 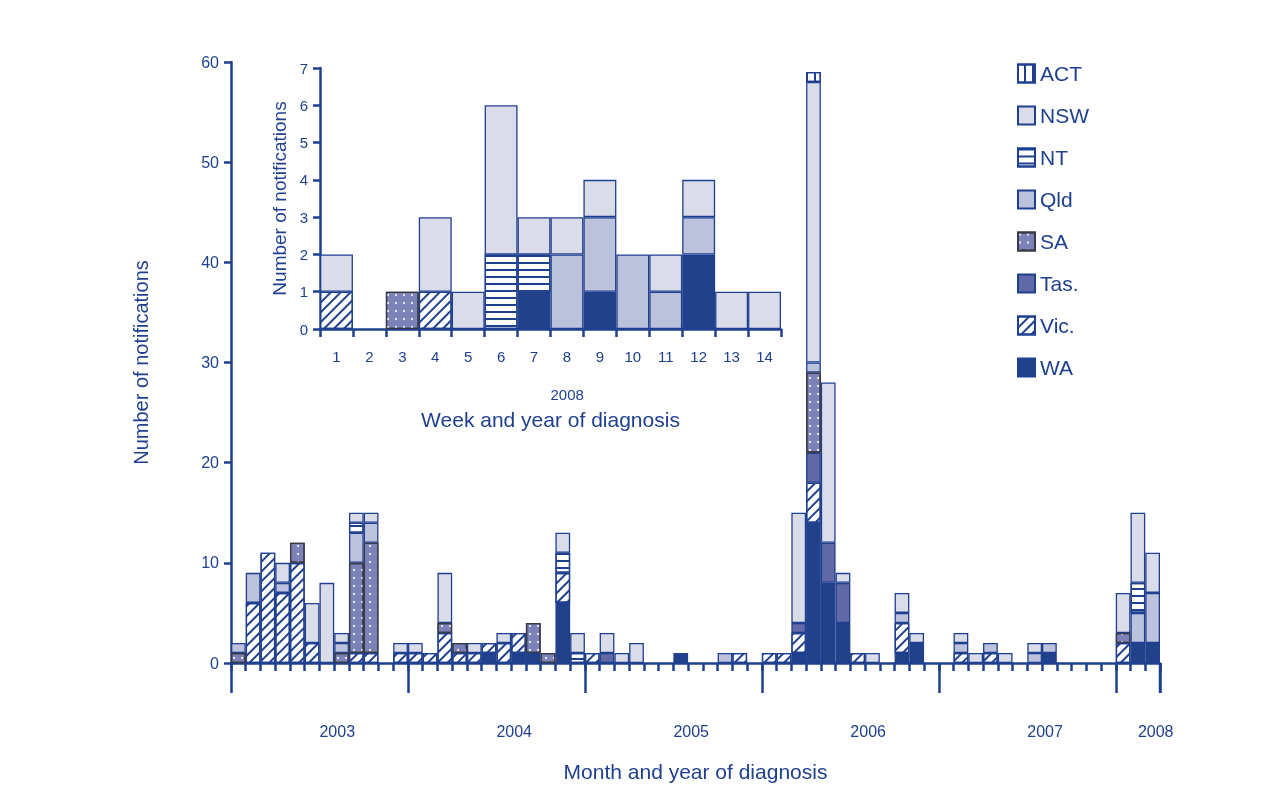 What do you see at coordinates (514, 731) in the screenshot?
I see `text: 2004` at bounding box center [514, 731].